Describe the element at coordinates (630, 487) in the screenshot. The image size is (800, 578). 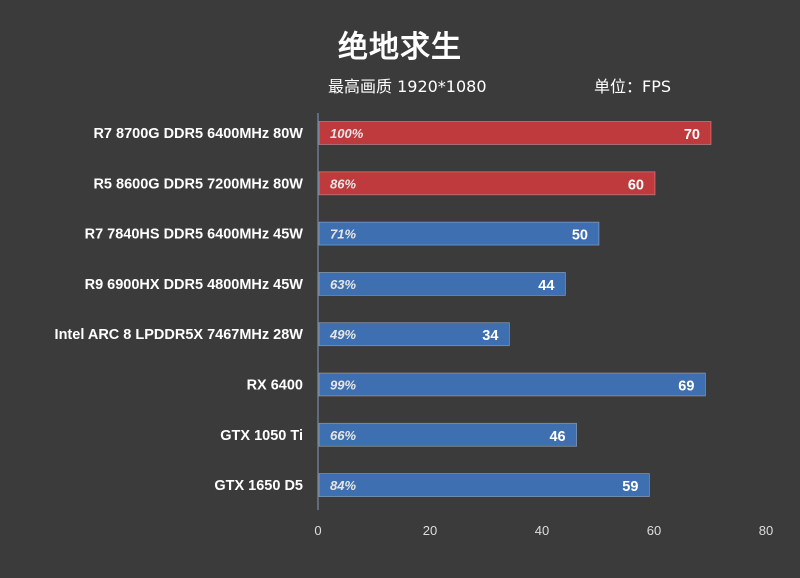
I see `value-label: 59` at that location.